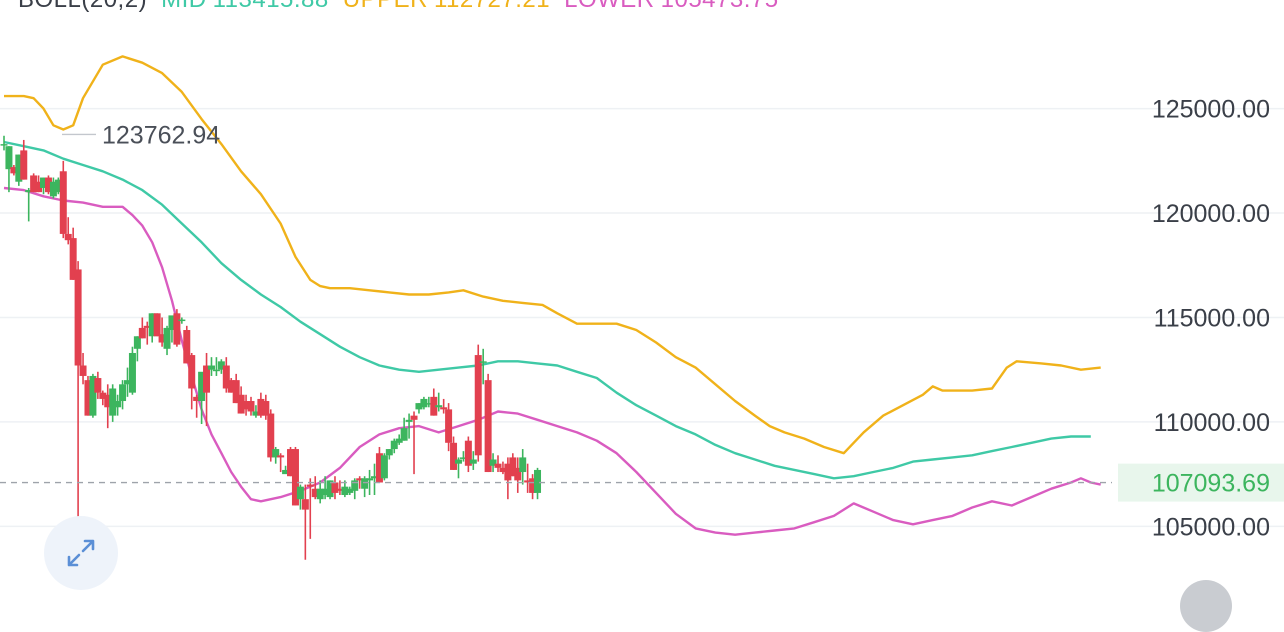  What do you see at coordinates (609, 6) in the screenshot?
I see `lower-label: LOWER` at bounding box center [609, 6].